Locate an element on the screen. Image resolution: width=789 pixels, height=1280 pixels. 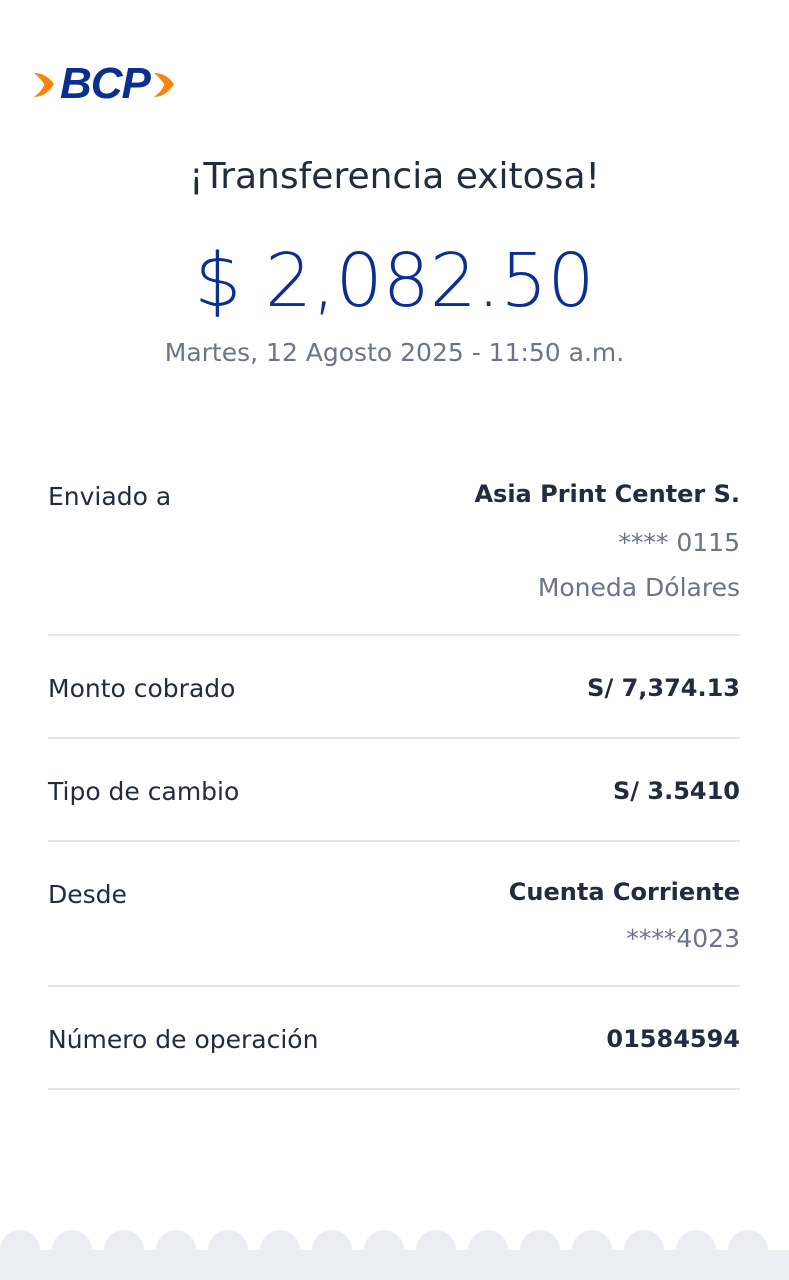
currency: Moneda Dólares is located at coordinates (638, 587).